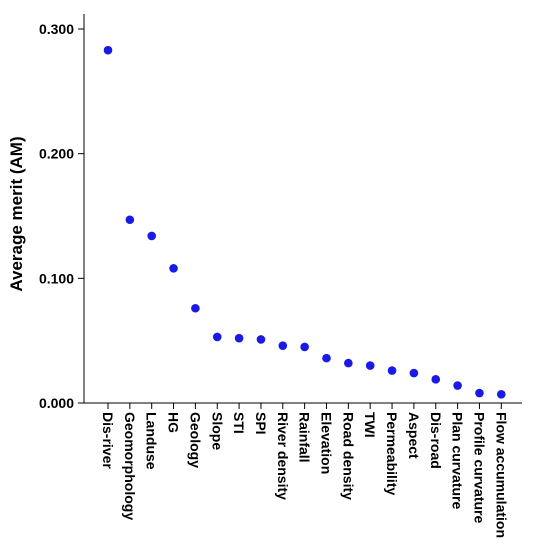 This screenshot has height=546, width=550. Describe the element at coordinates (108, 440) in the screenshot. I see `x-tick-label: Dis-river` at that location.